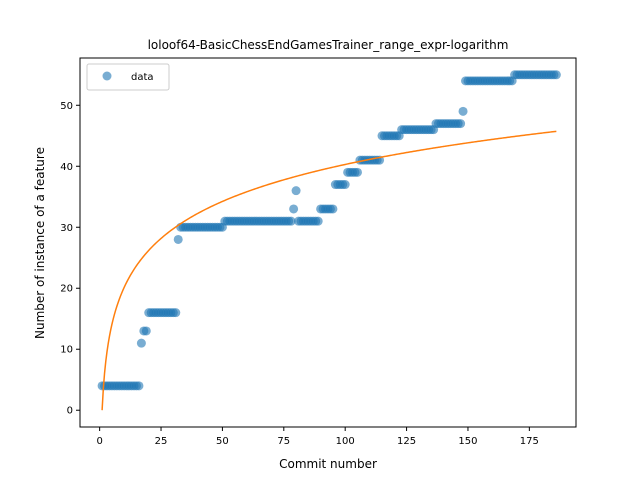 This screenshot has height=480, width=640. What do you see at coordinates (406, 441) in the screenshot?
I see `x-tick-label: 125` at bounding box center [406, 441].